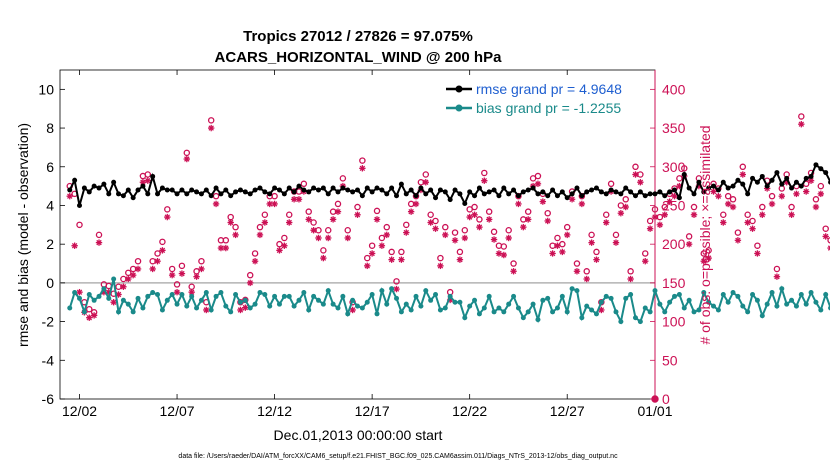 The width and height of the screenshot is (830, 470). What do you see at coordinates (670, 360) in the screenshot?
I see `y-tick-label-right: 50` at bounding box center [670, 360].